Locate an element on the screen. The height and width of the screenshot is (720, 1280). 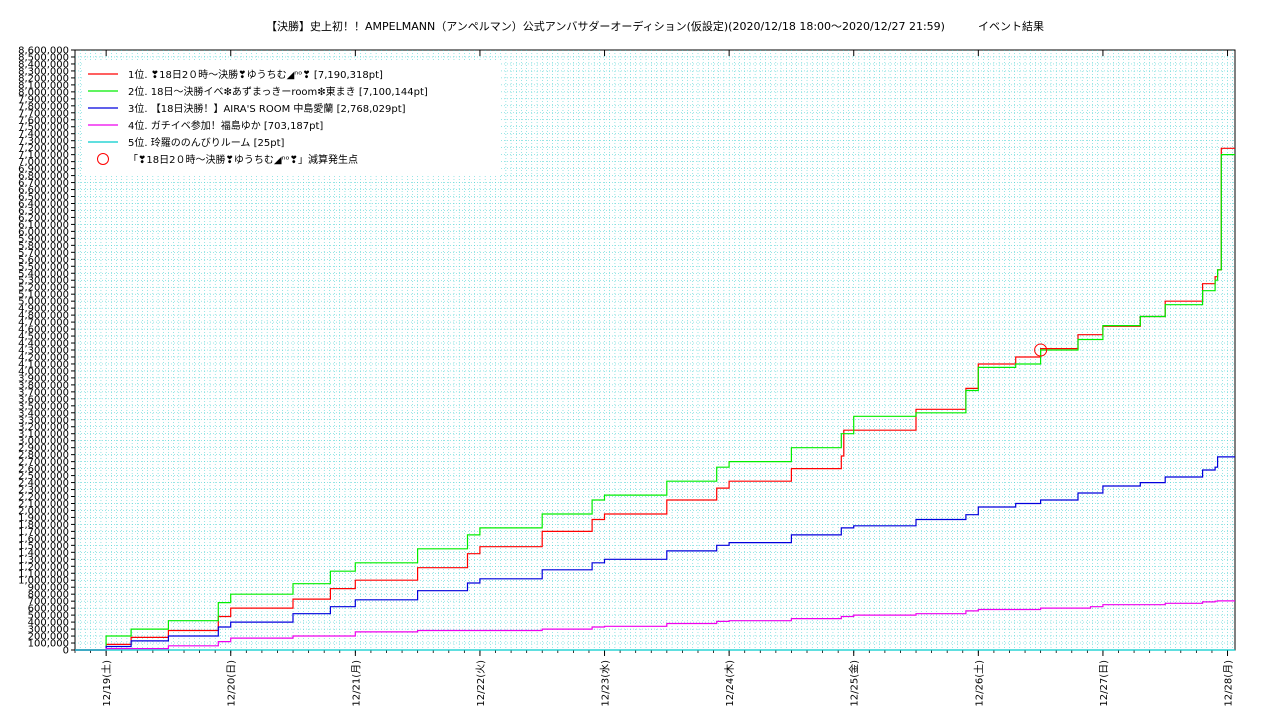
y-tick-label: 2,300,000 is located at coordinates (43, 490).